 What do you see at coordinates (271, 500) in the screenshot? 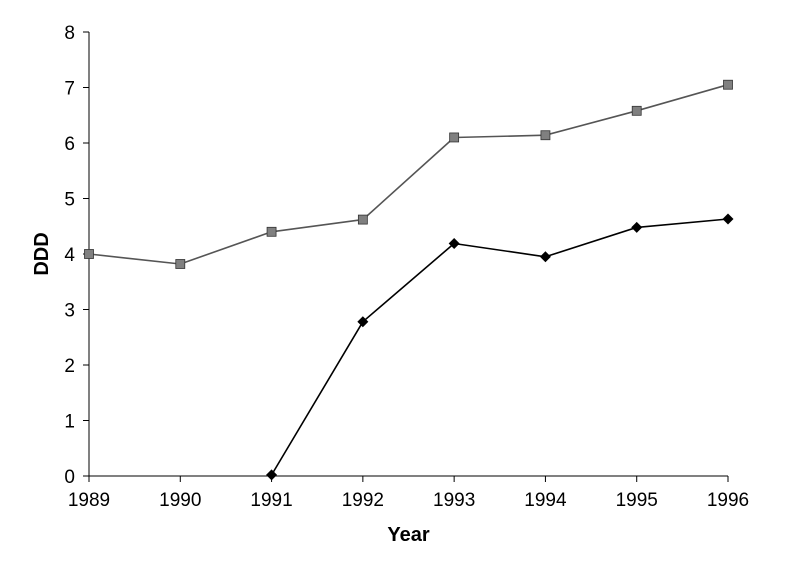
I see `x-tick-label: 1991` at bounding box center [271, 500].